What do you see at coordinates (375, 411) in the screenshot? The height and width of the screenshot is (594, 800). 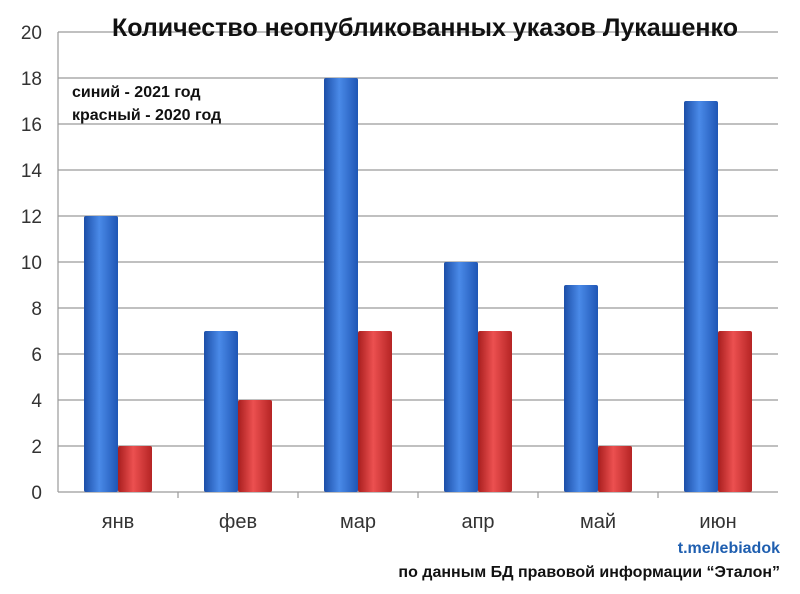 I see `bar-2020-мар` at bounding box center [375, 411].